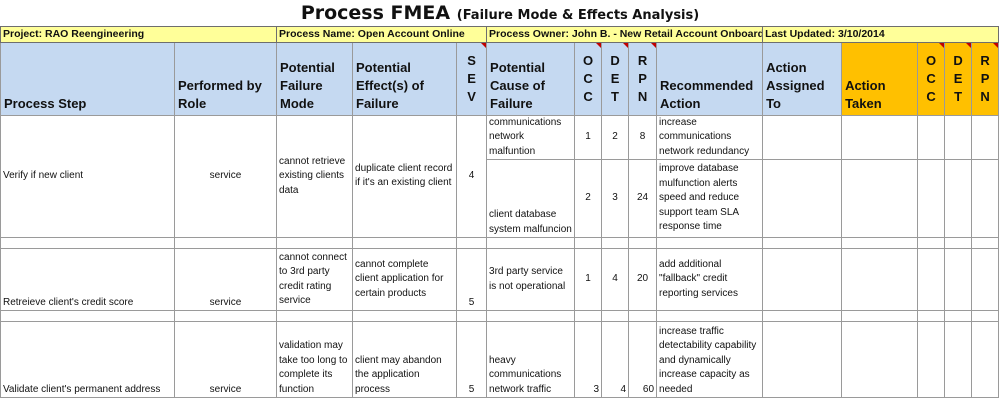  What do you see at coordinates (643, 359) in the screenshot?
I see `rpn-cell: 60` at bounding box center [643, 359].